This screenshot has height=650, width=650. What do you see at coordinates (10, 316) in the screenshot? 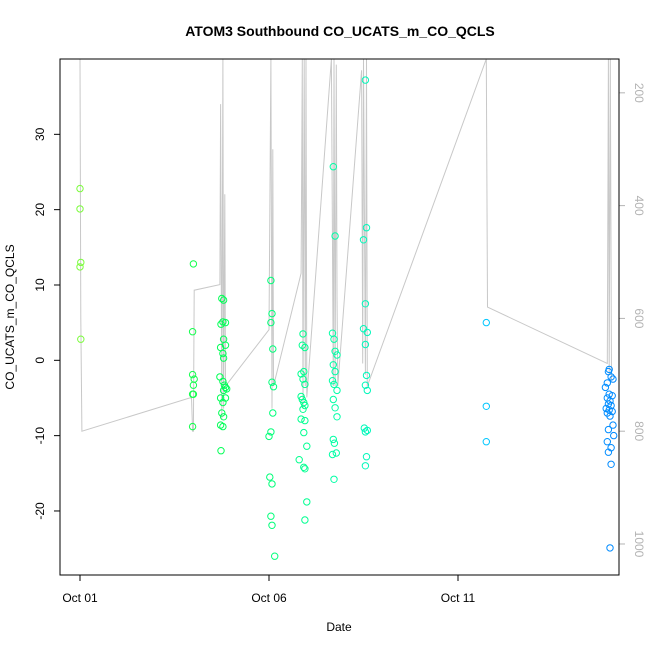
I see `y-axis-label: CO_UCATS_m_CO_QCLS` at bounding box center [10, 316].